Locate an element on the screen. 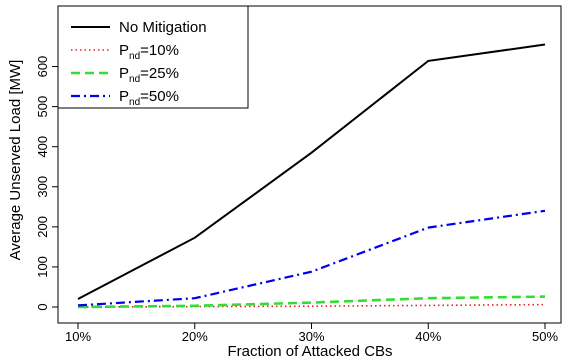 The height and width of the screenshot is (360, 563). legend-box is located at coordinates (153, 57).